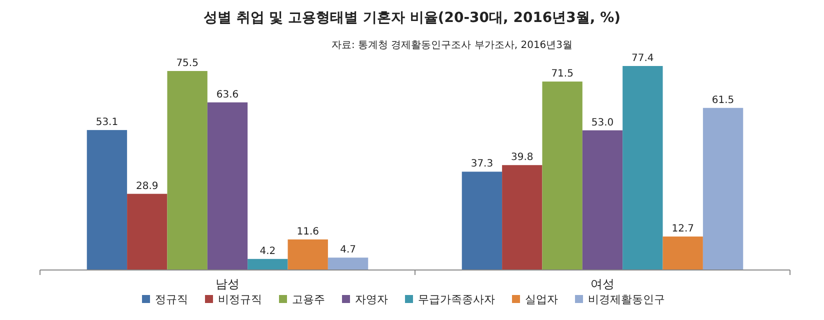  I want to click on legend-label: 무급가족종사자, so click(456, 299).